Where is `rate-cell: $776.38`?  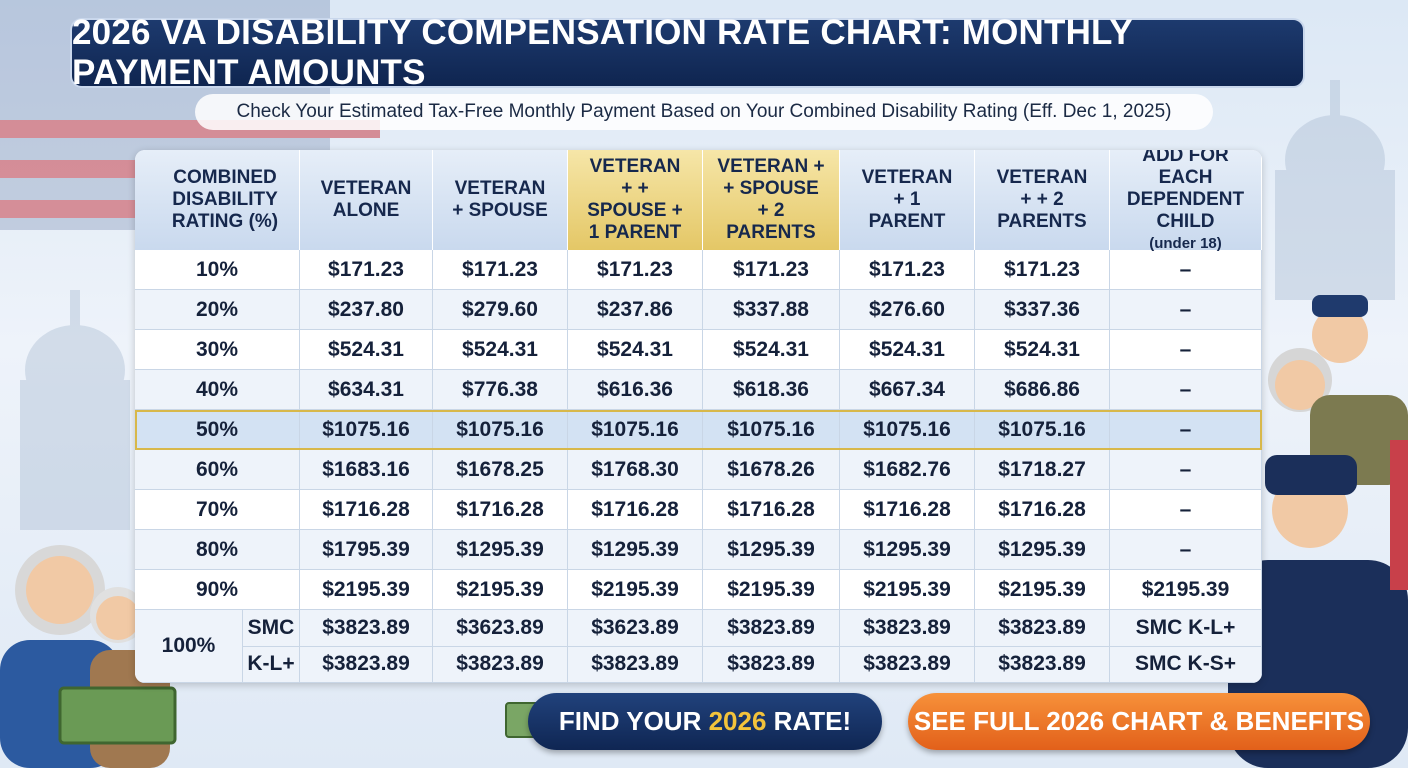 rate-cell: $776.38 is located at coordinates (500, 390).